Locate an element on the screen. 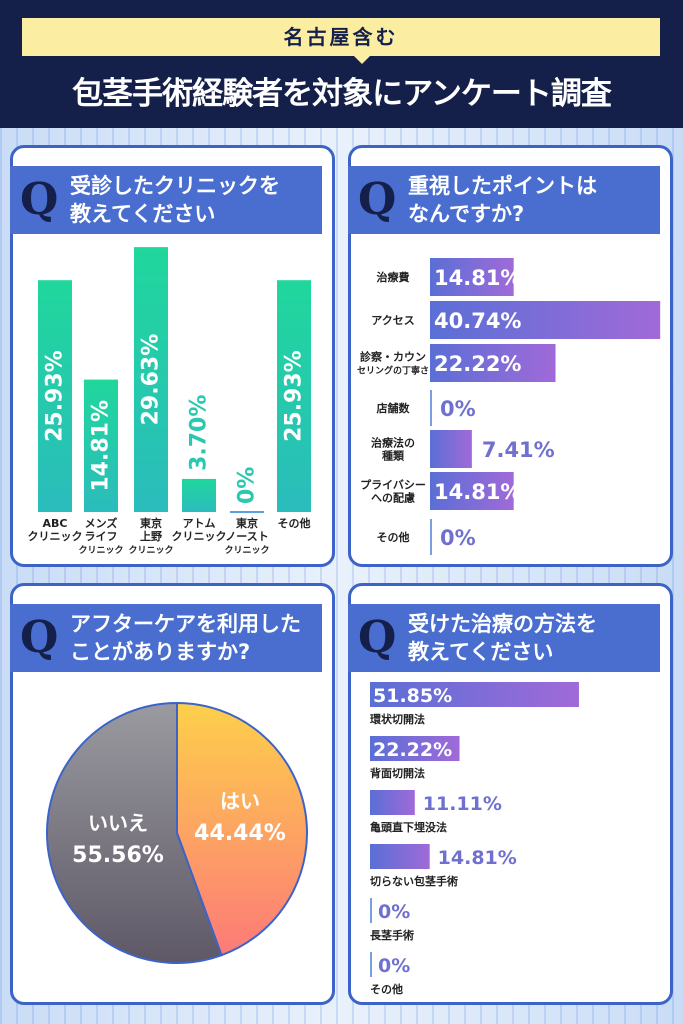 This screenshot has height=1024, width=683. tick-label: プライバシー is located at coordinates (393, 485).